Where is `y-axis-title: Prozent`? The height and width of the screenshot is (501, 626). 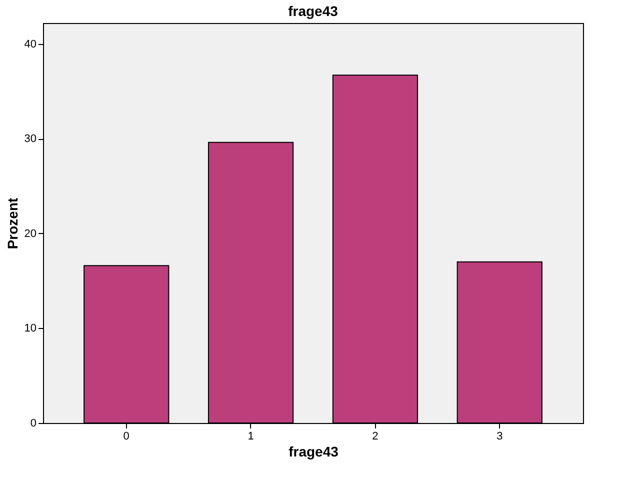
y-axis-title: Prozent is located at coordinates (12, 223).